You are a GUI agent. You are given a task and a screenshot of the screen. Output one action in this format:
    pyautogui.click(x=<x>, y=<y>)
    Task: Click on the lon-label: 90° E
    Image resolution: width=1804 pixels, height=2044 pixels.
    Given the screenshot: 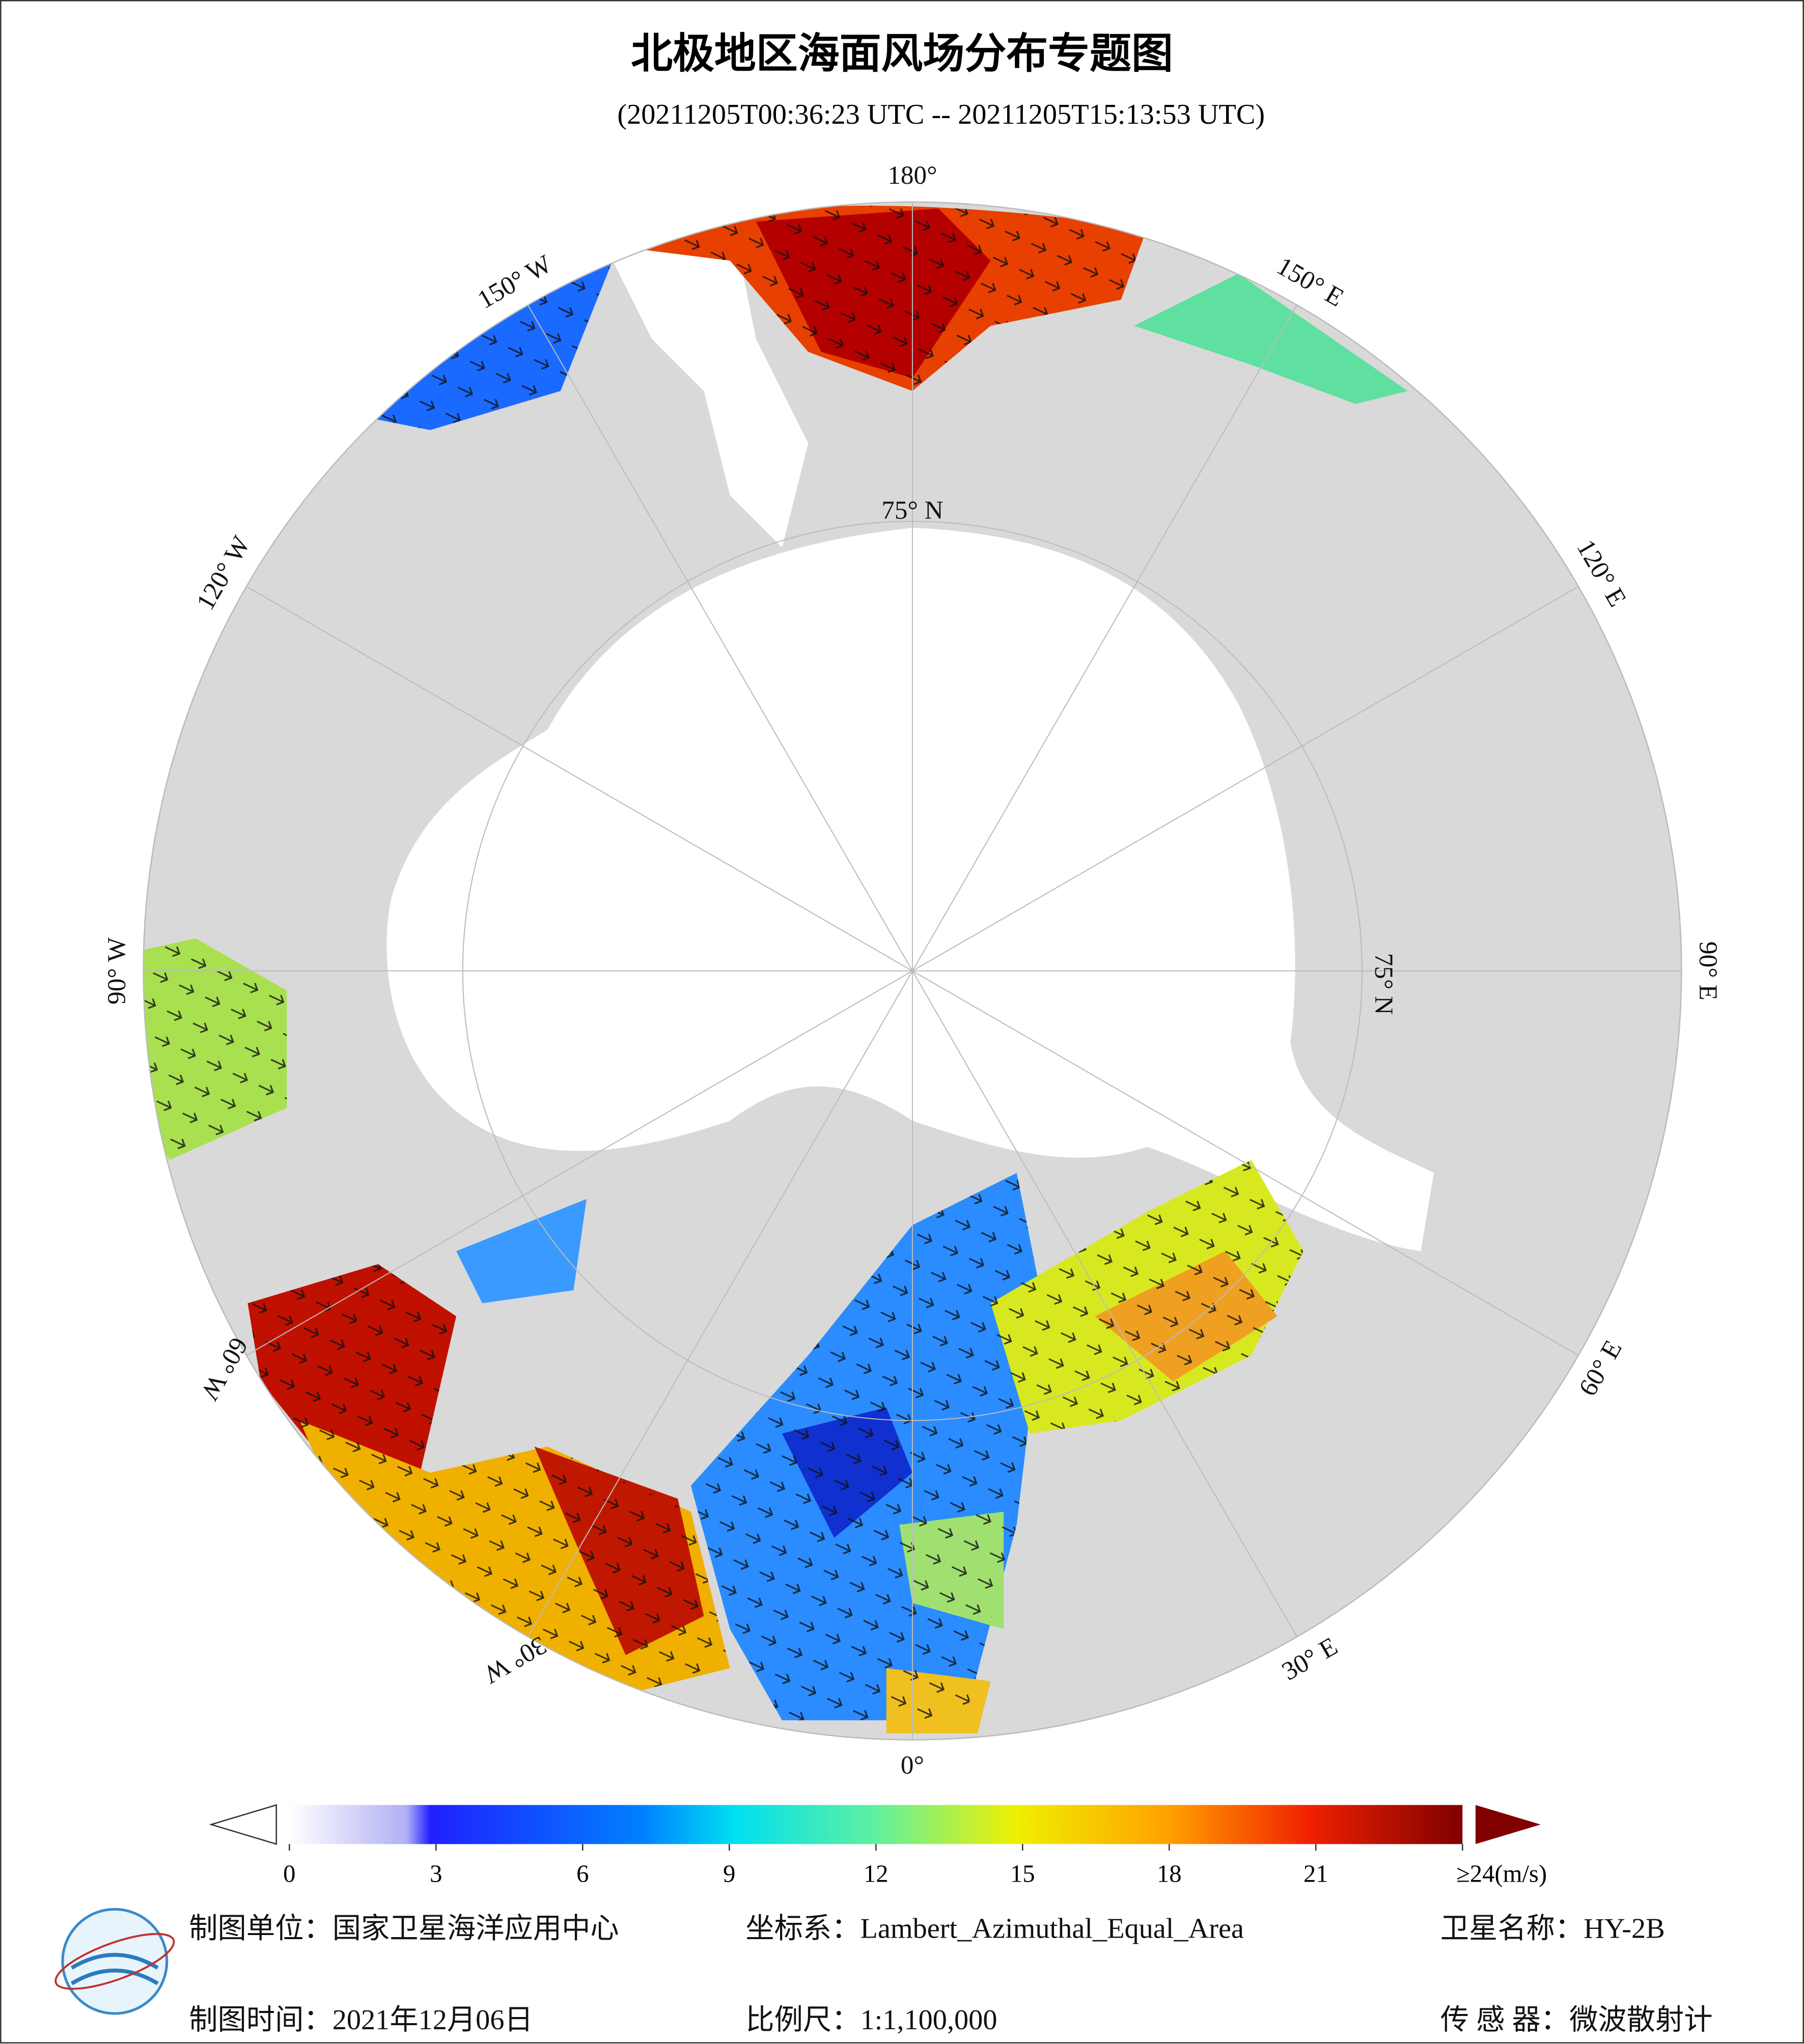 What is the action you would take?
    pyautogui.click(x=1708, y=970)
    